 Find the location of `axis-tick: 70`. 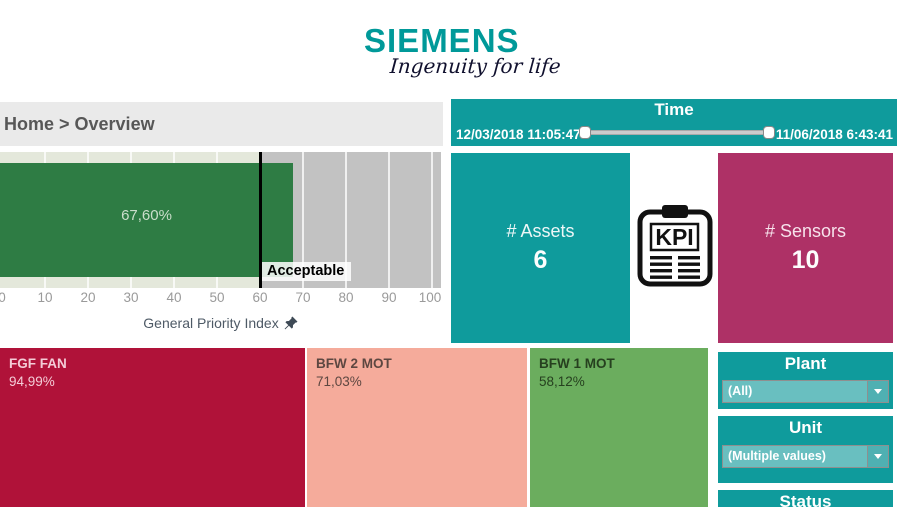

axis-tick: 70 is located at coordinates (303, 297).